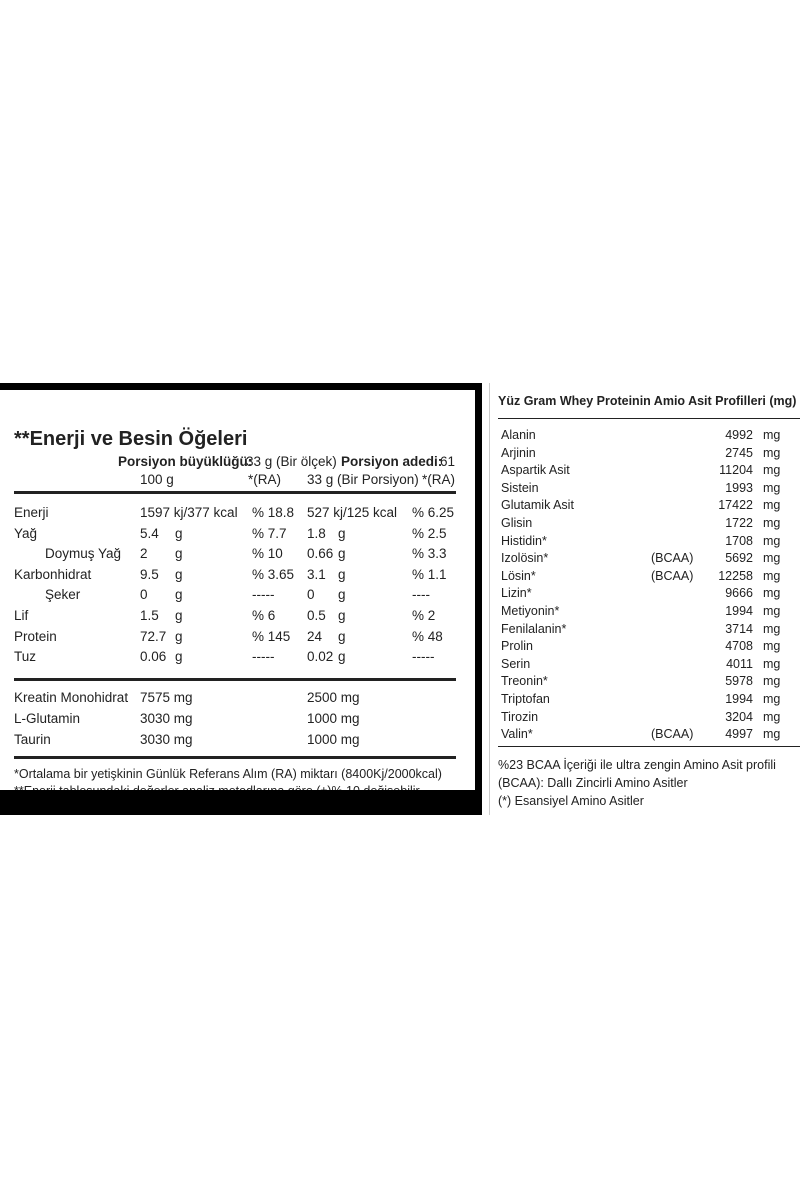 This screenshot has width=800, height=1200. Describe the element at coordinates (735, 505) in the screenshot. I see `amino-value: 17422` at that location.